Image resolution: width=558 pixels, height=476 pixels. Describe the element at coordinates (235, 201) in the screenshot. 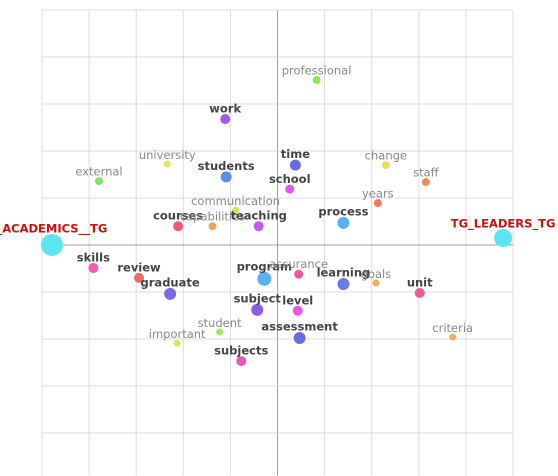

I see `point-label: communication` at that location.